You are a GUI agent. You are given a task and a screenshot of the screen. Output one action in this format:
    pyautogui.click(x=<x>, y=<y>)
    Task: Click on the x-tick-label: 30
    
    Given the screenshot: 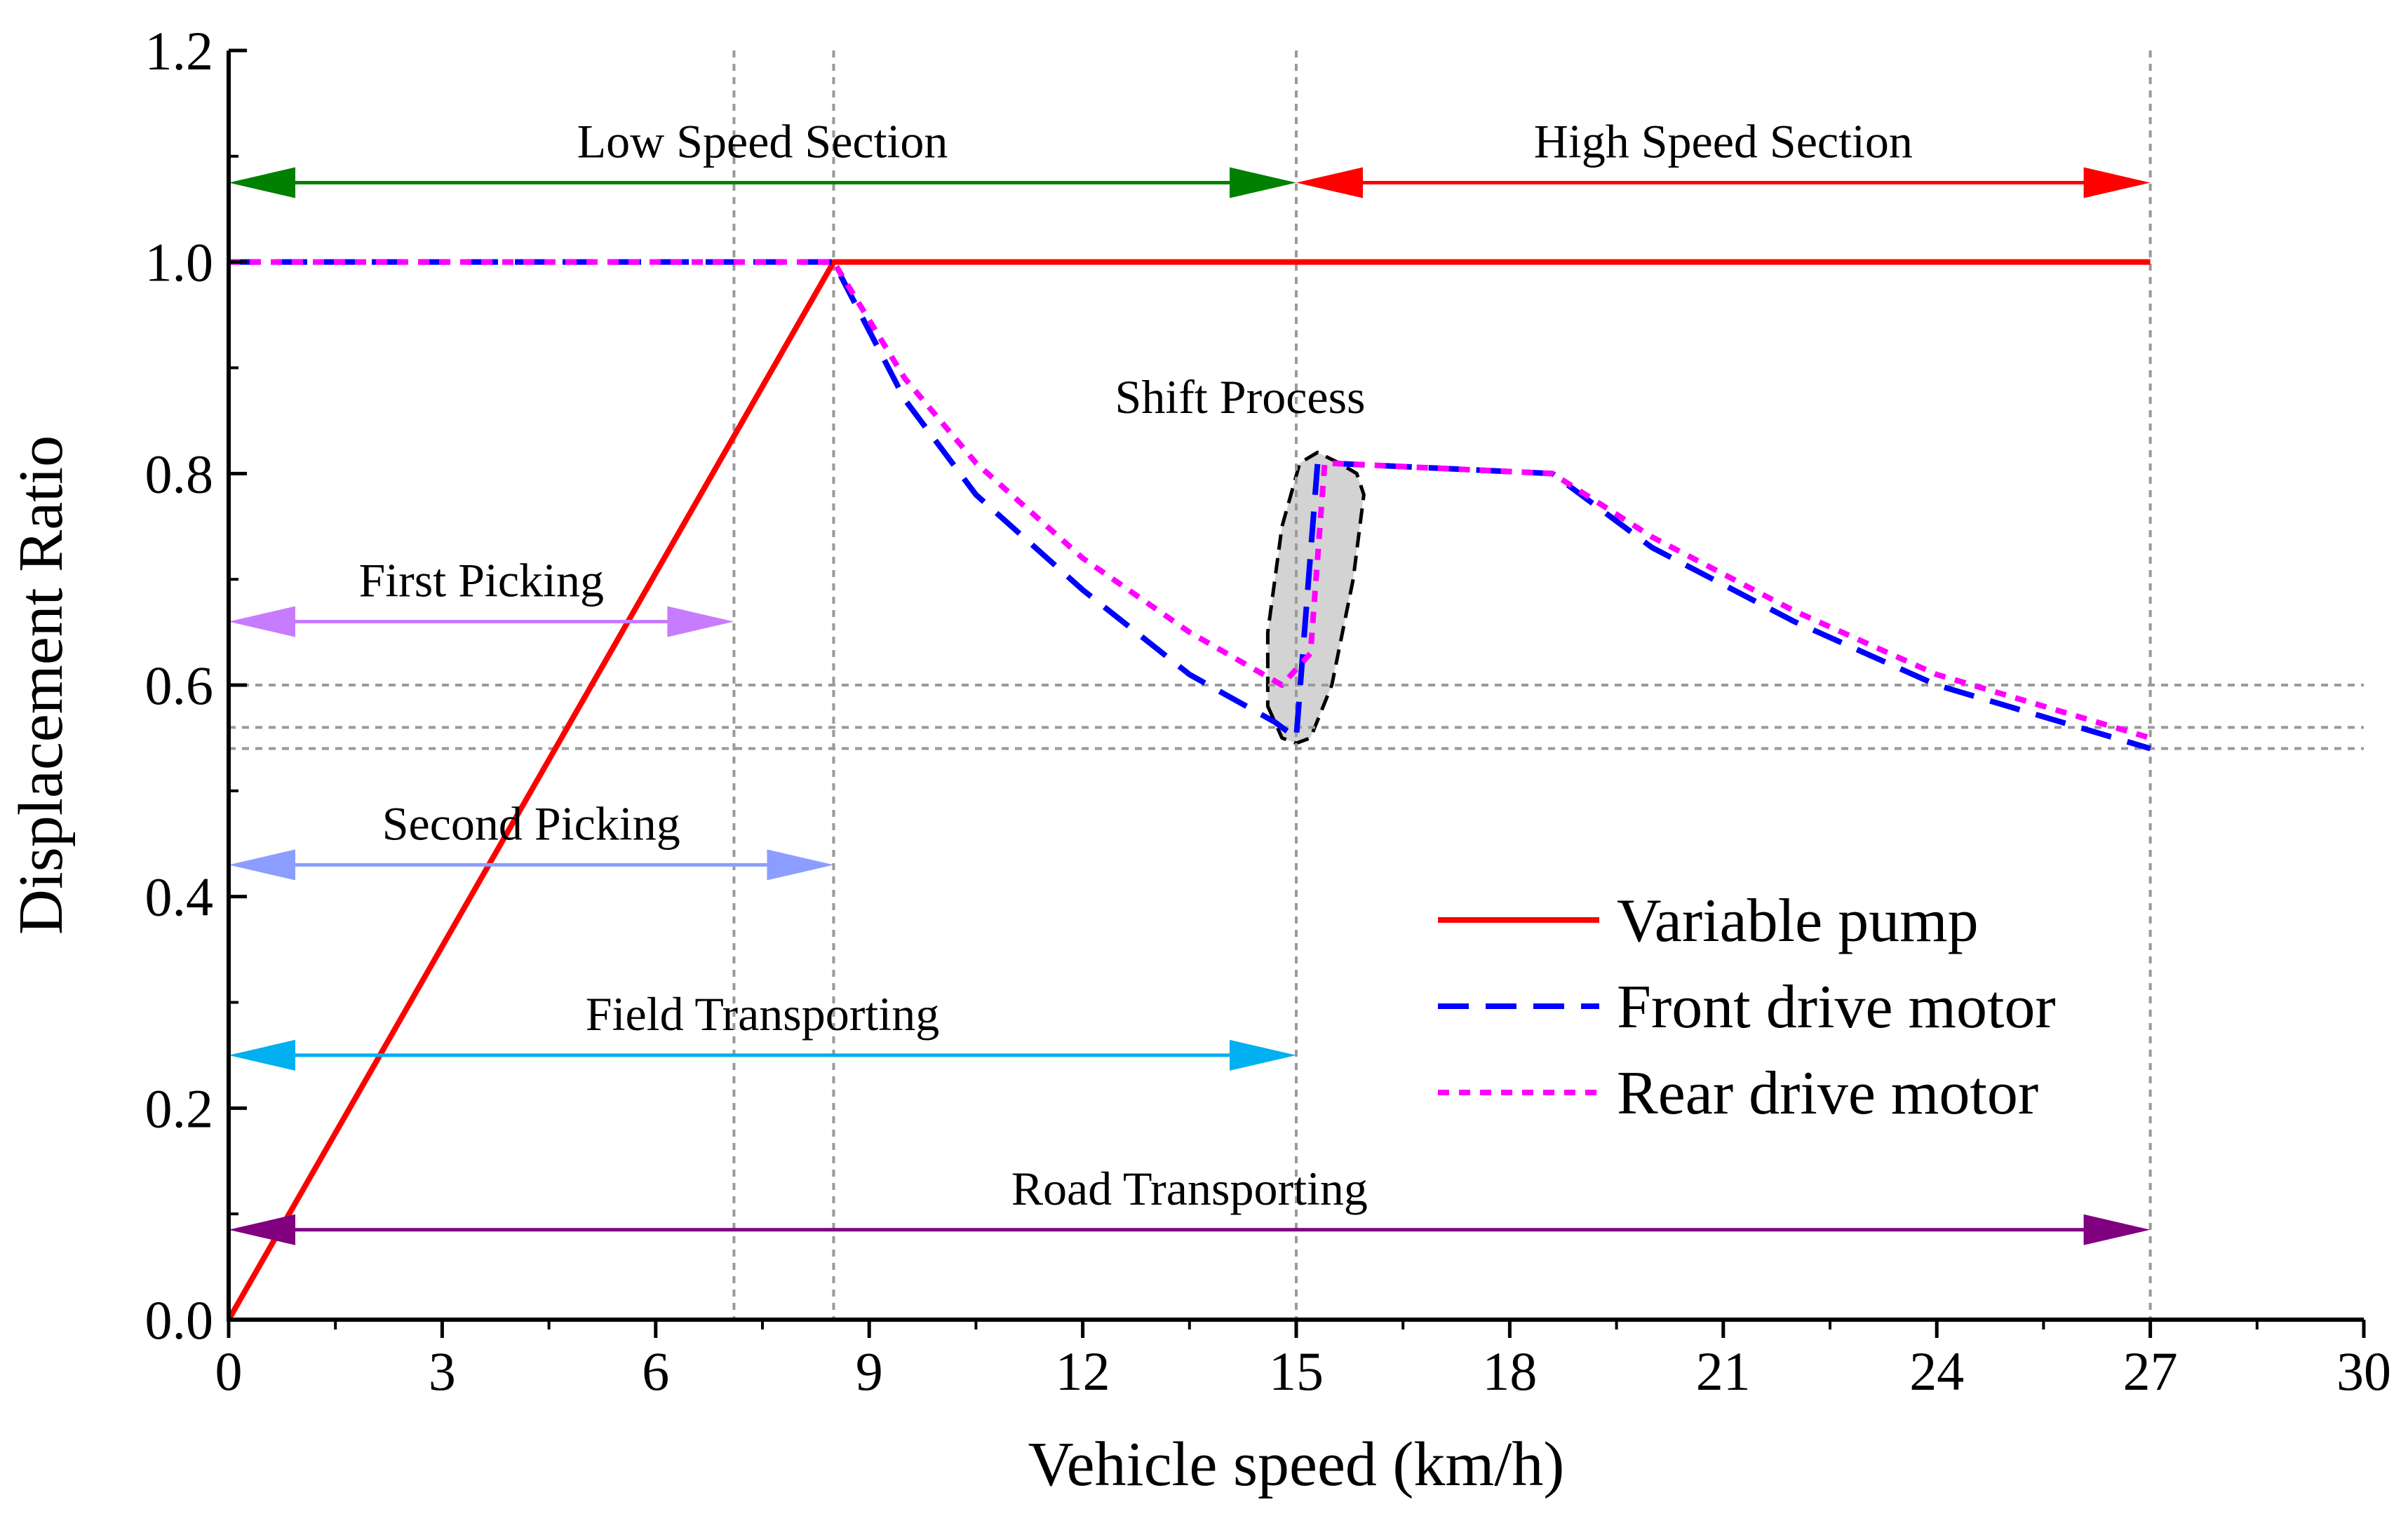 What is the action you would take?
    pyautogui.click(x=2363, y=1371)
    